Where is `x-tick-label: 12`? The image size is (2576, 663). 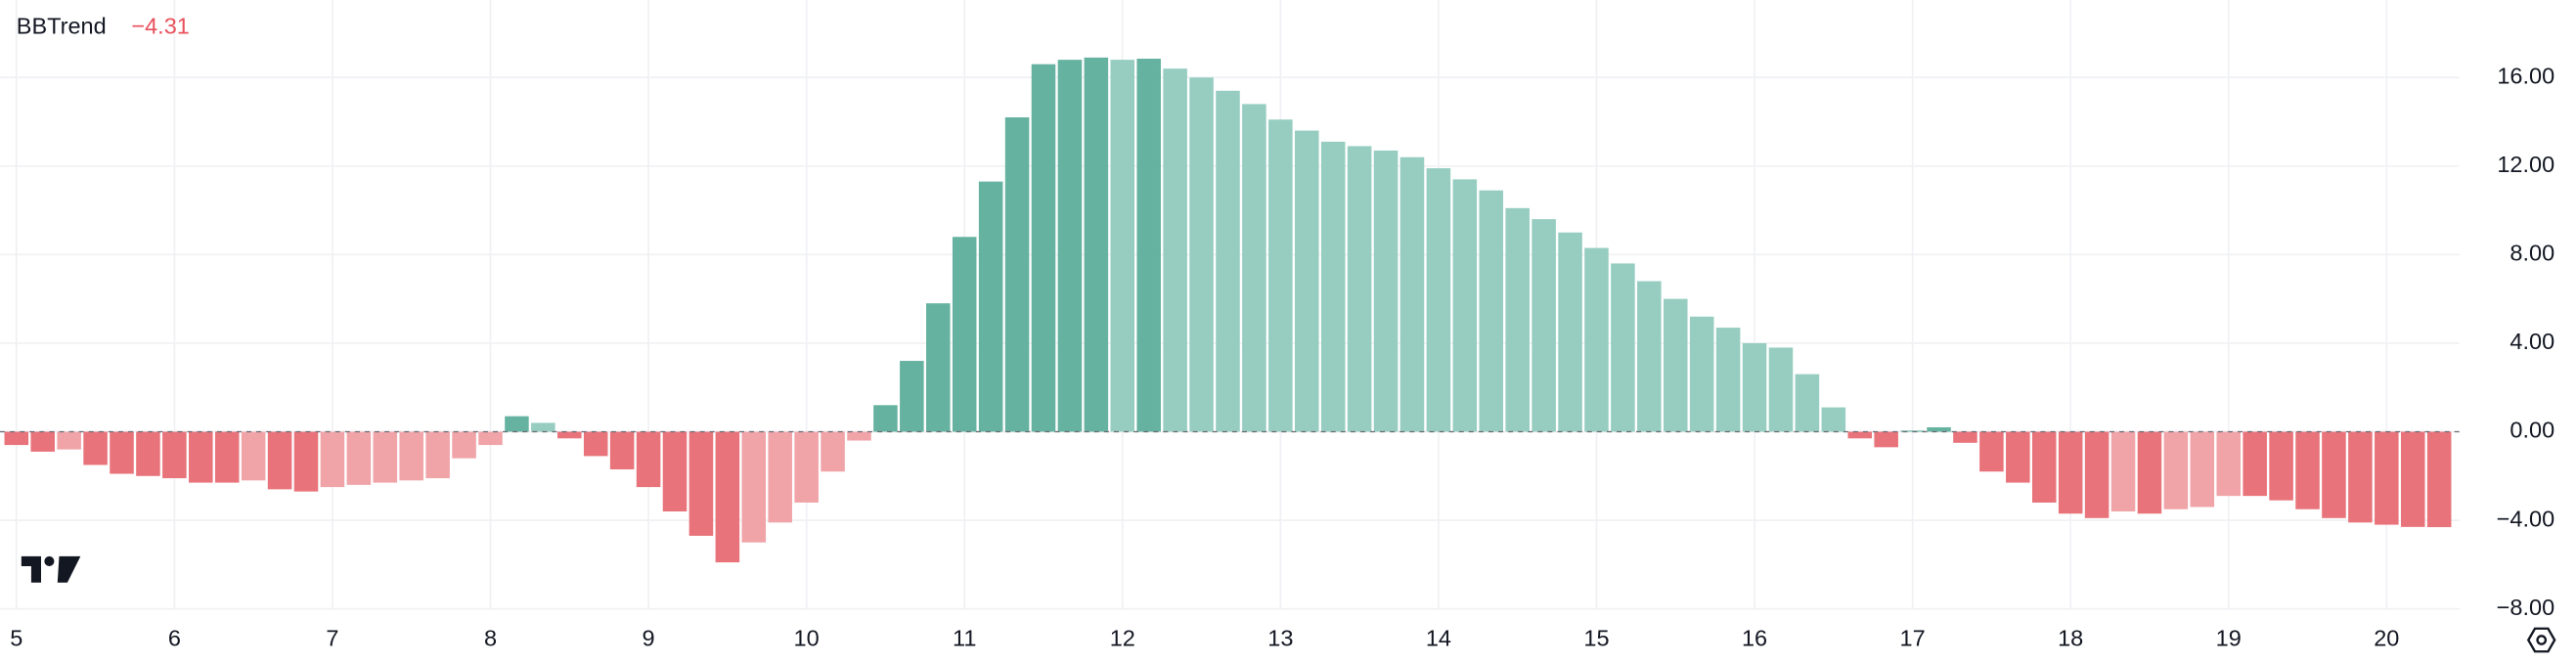 x-tick-label: 12 is located at coordinates (1123, 638).